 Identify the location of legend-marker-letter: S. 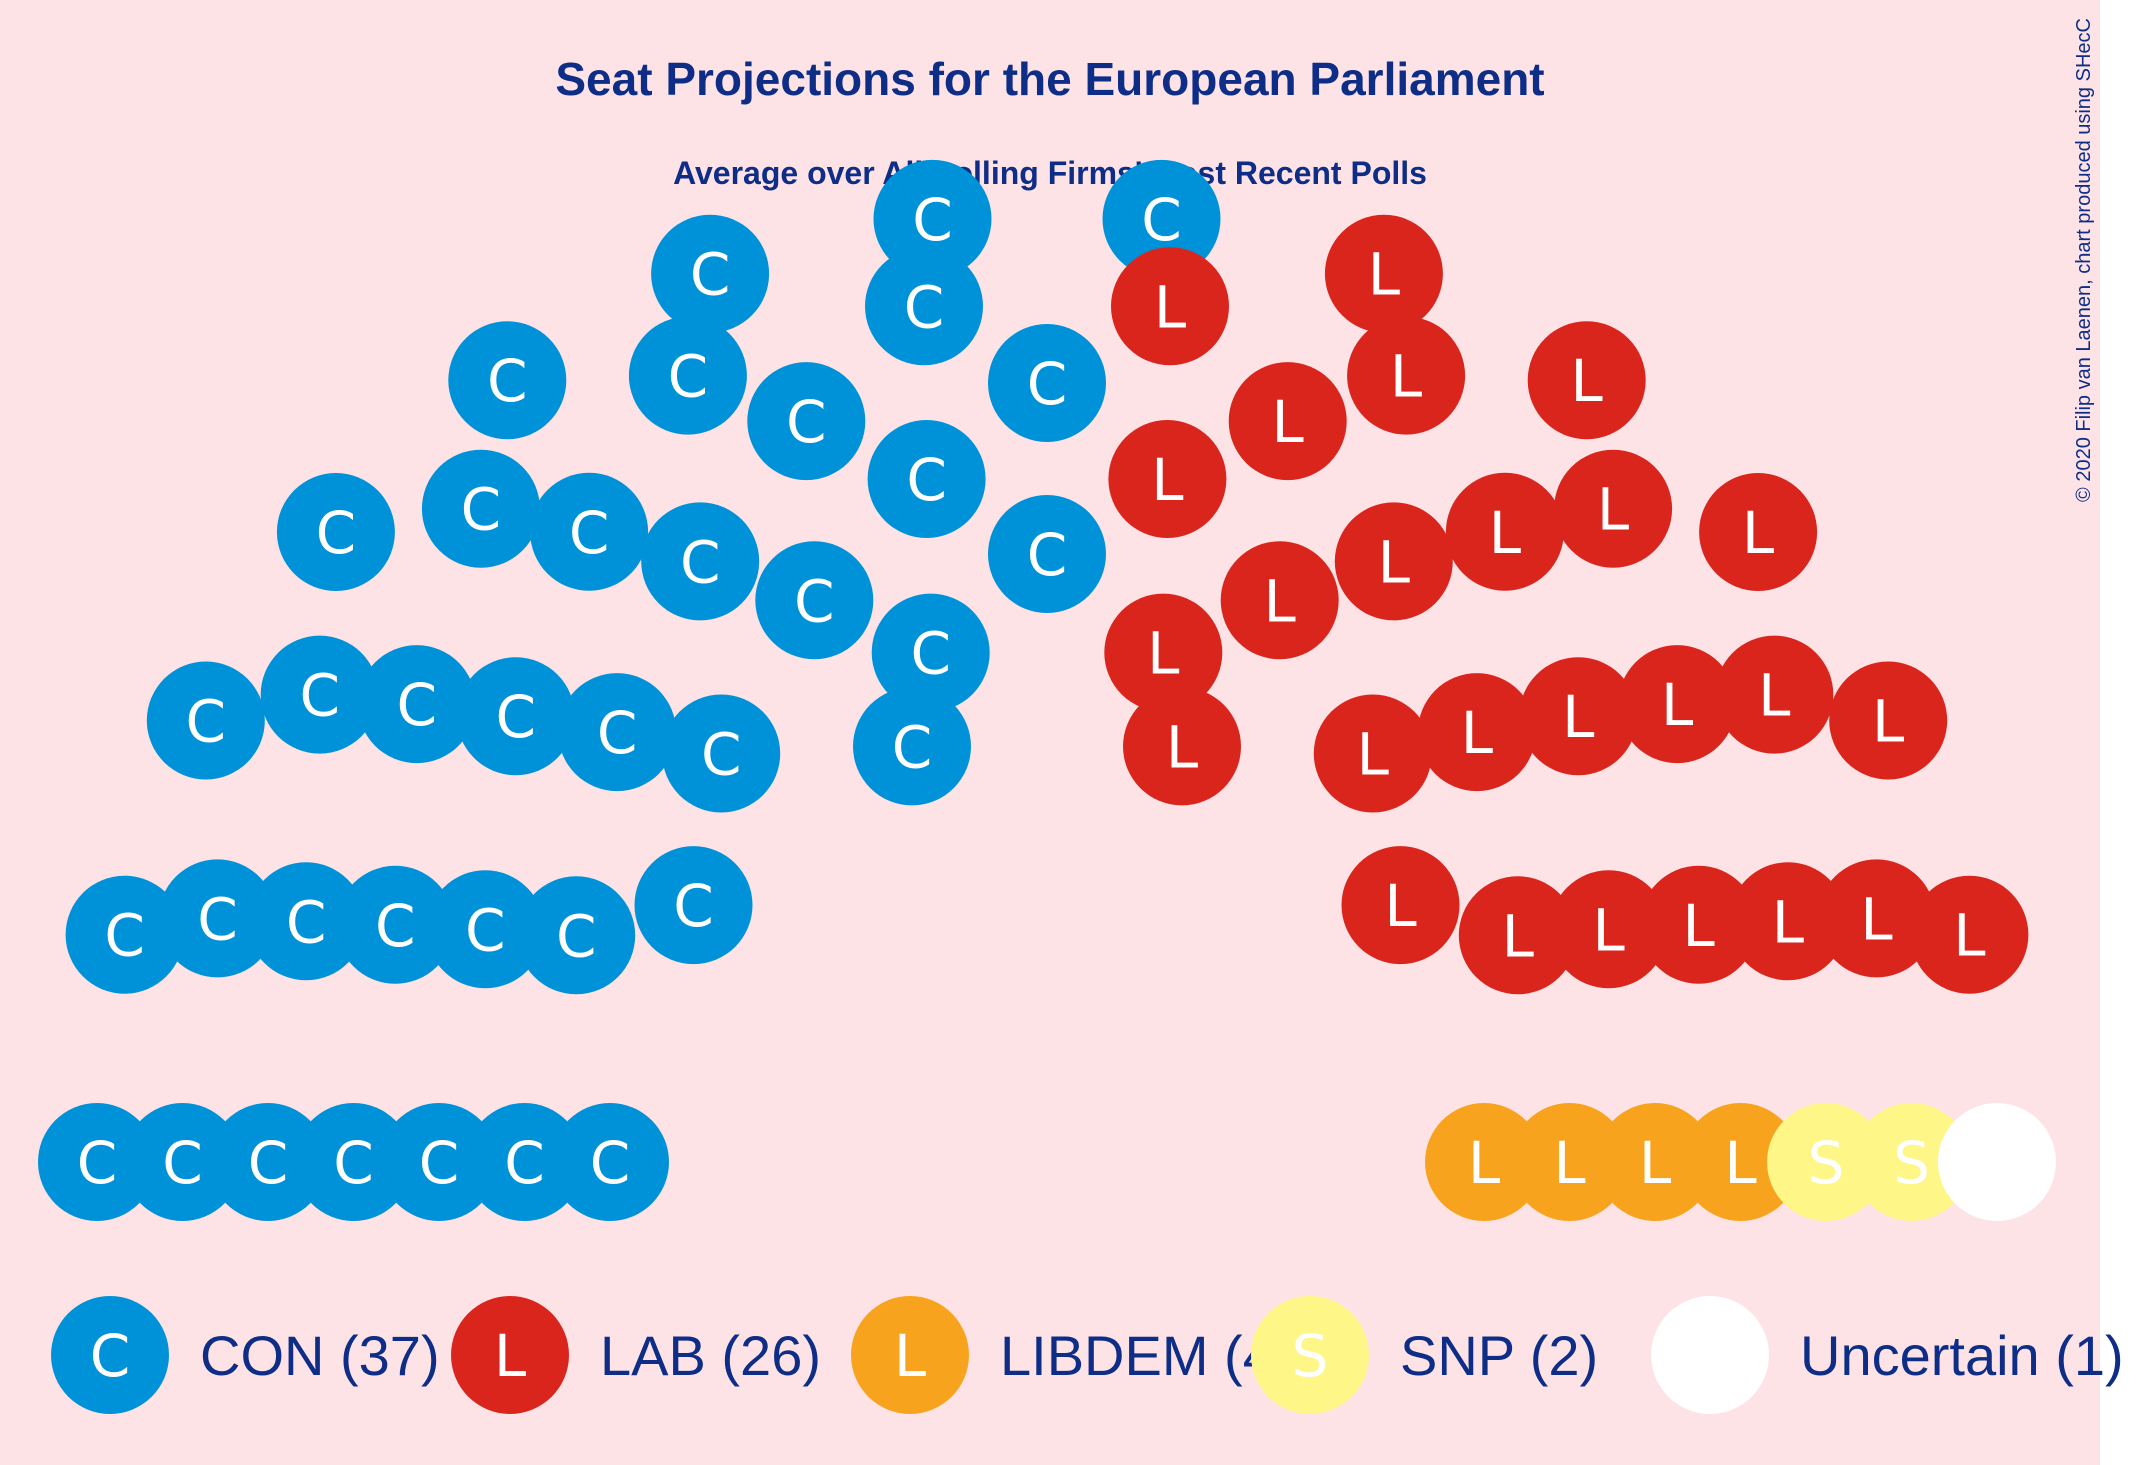
(1310, 1356).